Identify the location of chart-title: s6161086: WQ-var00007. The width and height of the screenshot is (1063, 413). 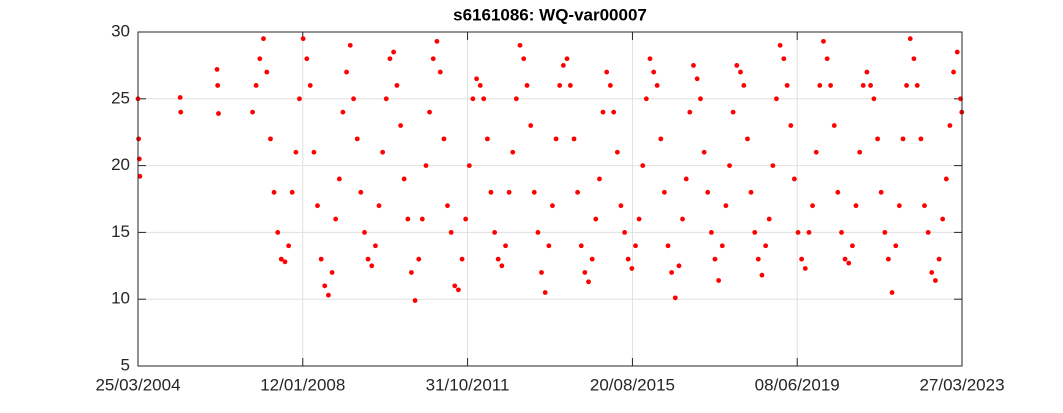
(550, 14).